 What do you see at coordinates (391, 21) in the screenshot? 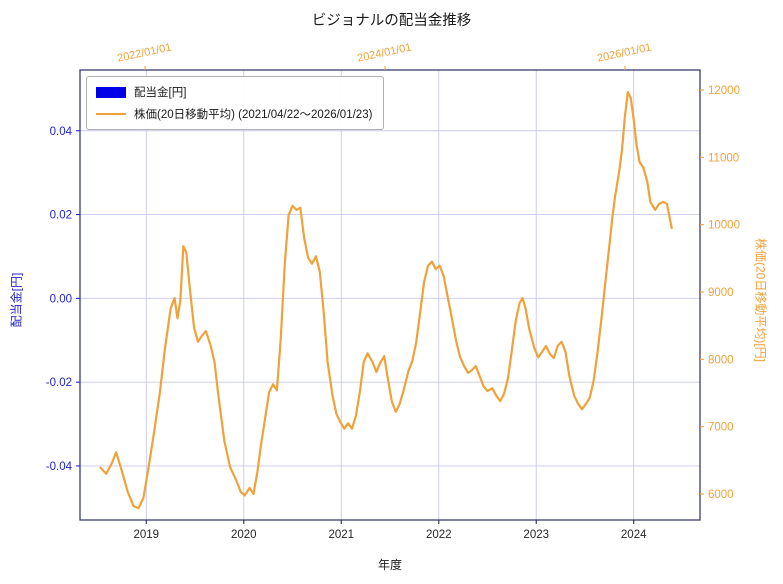
I see `chart-title: ビジョナルの配当金推移` at bounding box center [391, 21].